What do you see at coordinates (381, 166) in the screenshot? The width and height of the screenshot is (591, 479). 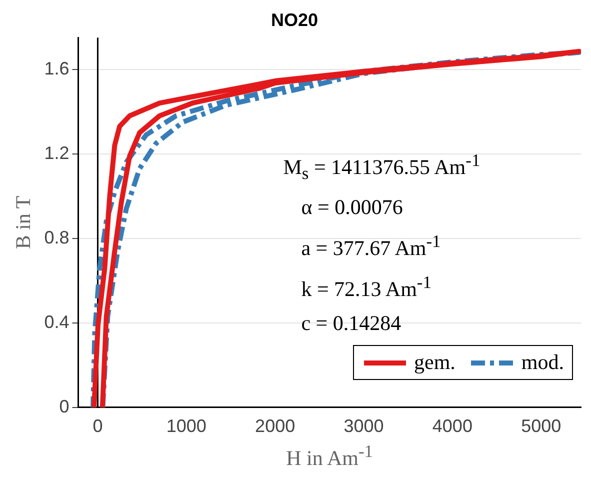 I see `annotation: M$_{s}$ = 1411376.55 Am$^{-1}$` at bounding box center [381, 166].